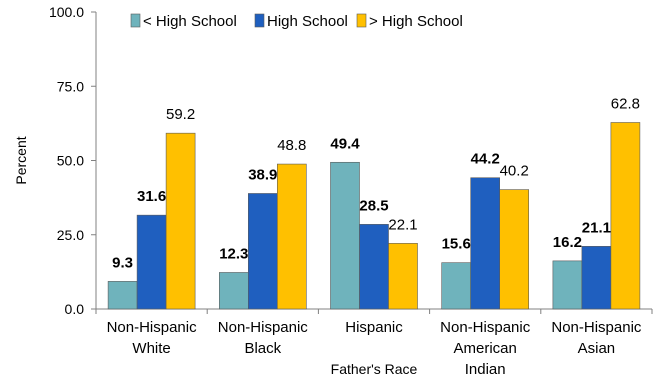 Image resolution: width=669 pixels, height=382 pixels. Describe the element at coordinates (262, 174) in the screenshot. I see `data-label: 38.9` at that location.